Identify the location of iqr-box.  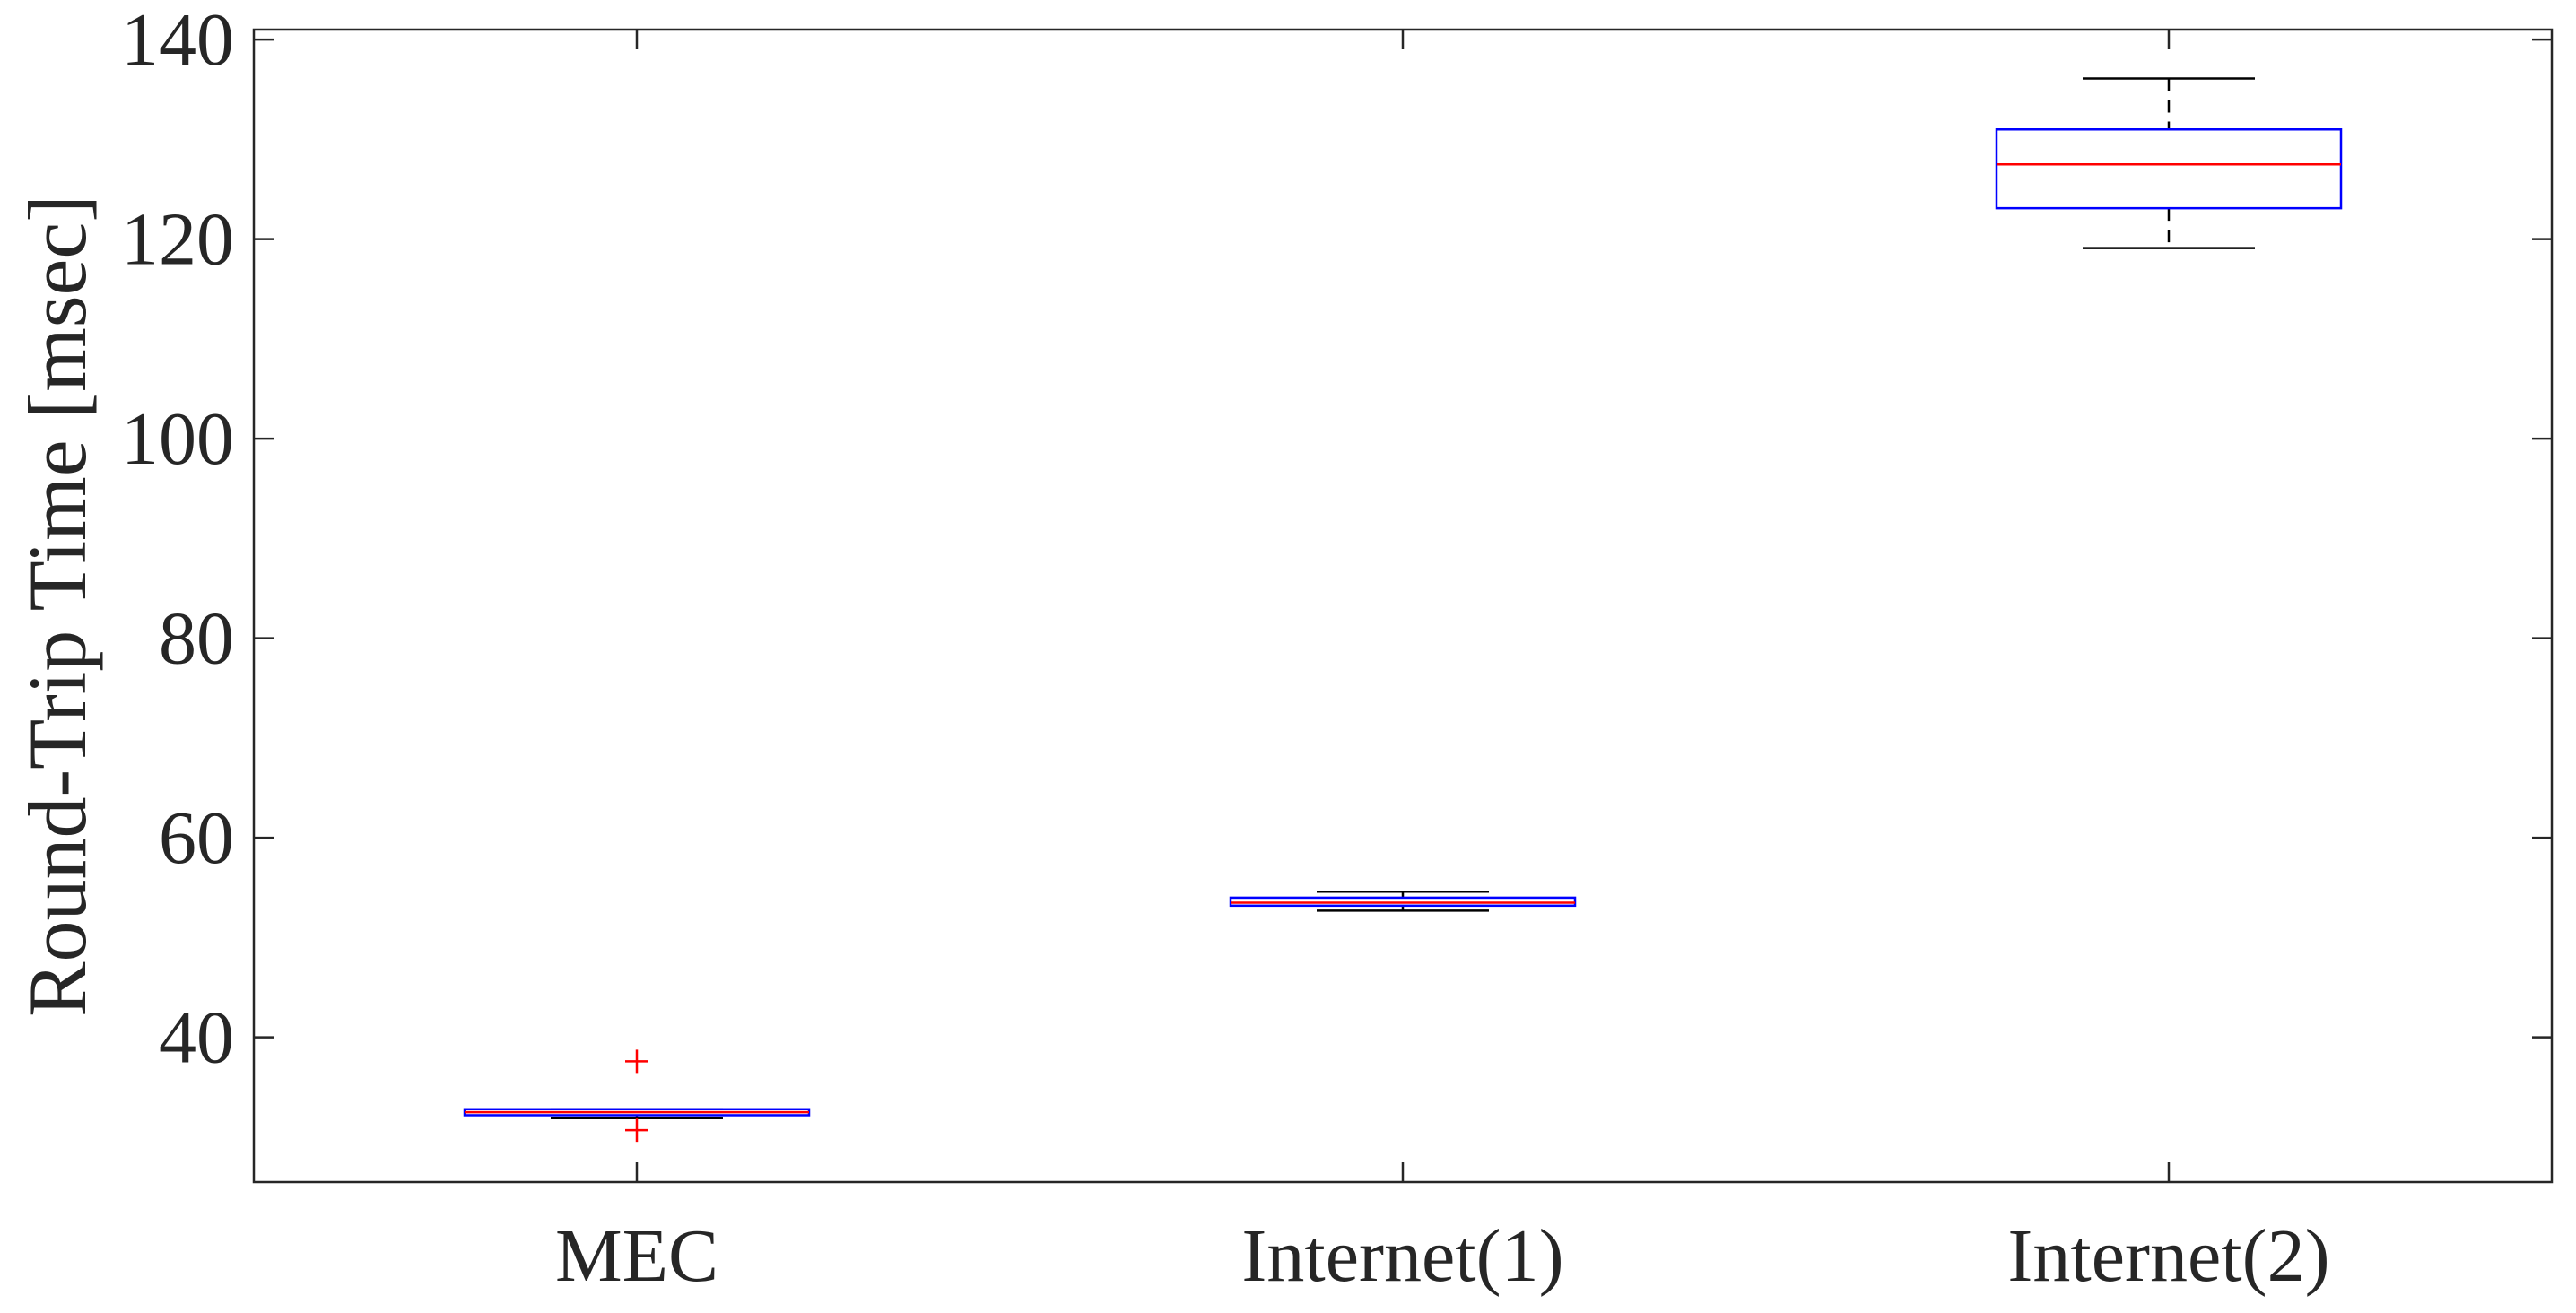
(2169, 169).